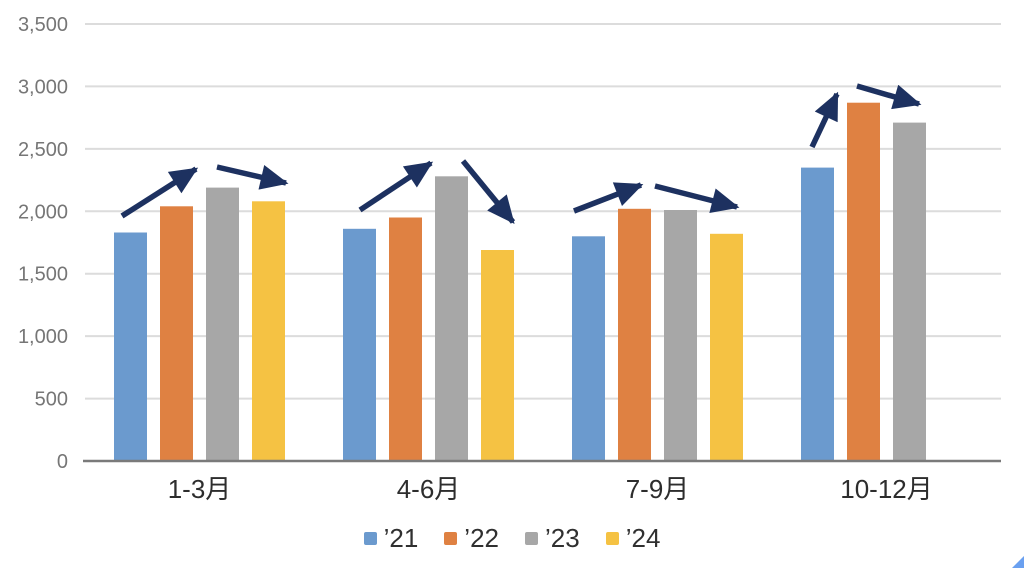  Describe the element at coordinates (726, 347) in the screenshot. I see `bar-24-7-9月` at that location.